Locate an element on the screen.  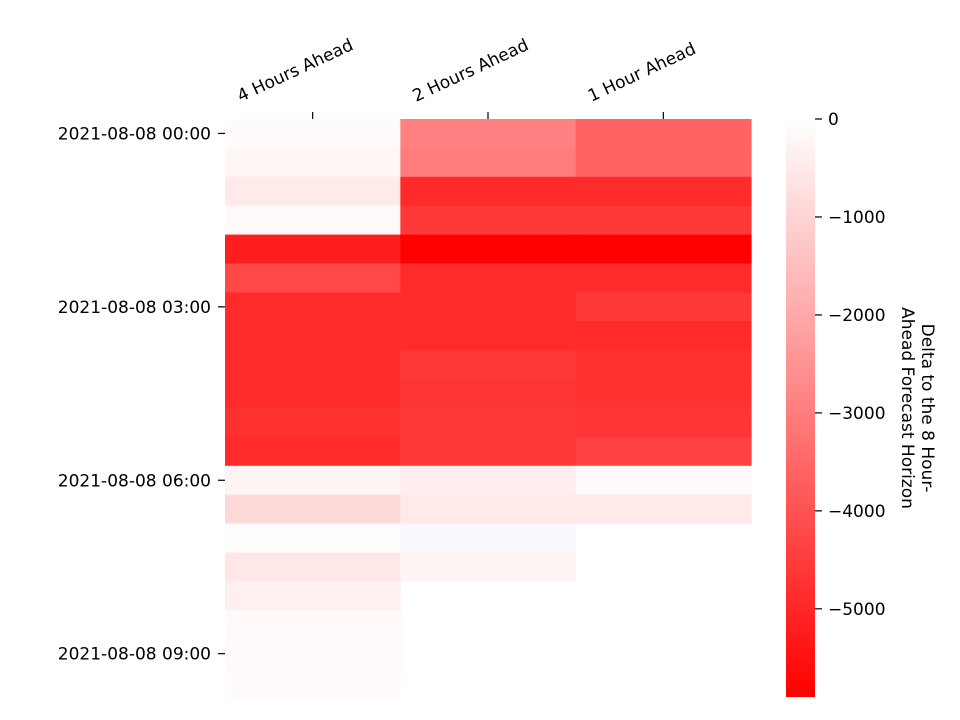
x-axis: 4 Hours Ahead 2 Hours Ahead 1 Hour Ahead is located at coordinates (466, 77).